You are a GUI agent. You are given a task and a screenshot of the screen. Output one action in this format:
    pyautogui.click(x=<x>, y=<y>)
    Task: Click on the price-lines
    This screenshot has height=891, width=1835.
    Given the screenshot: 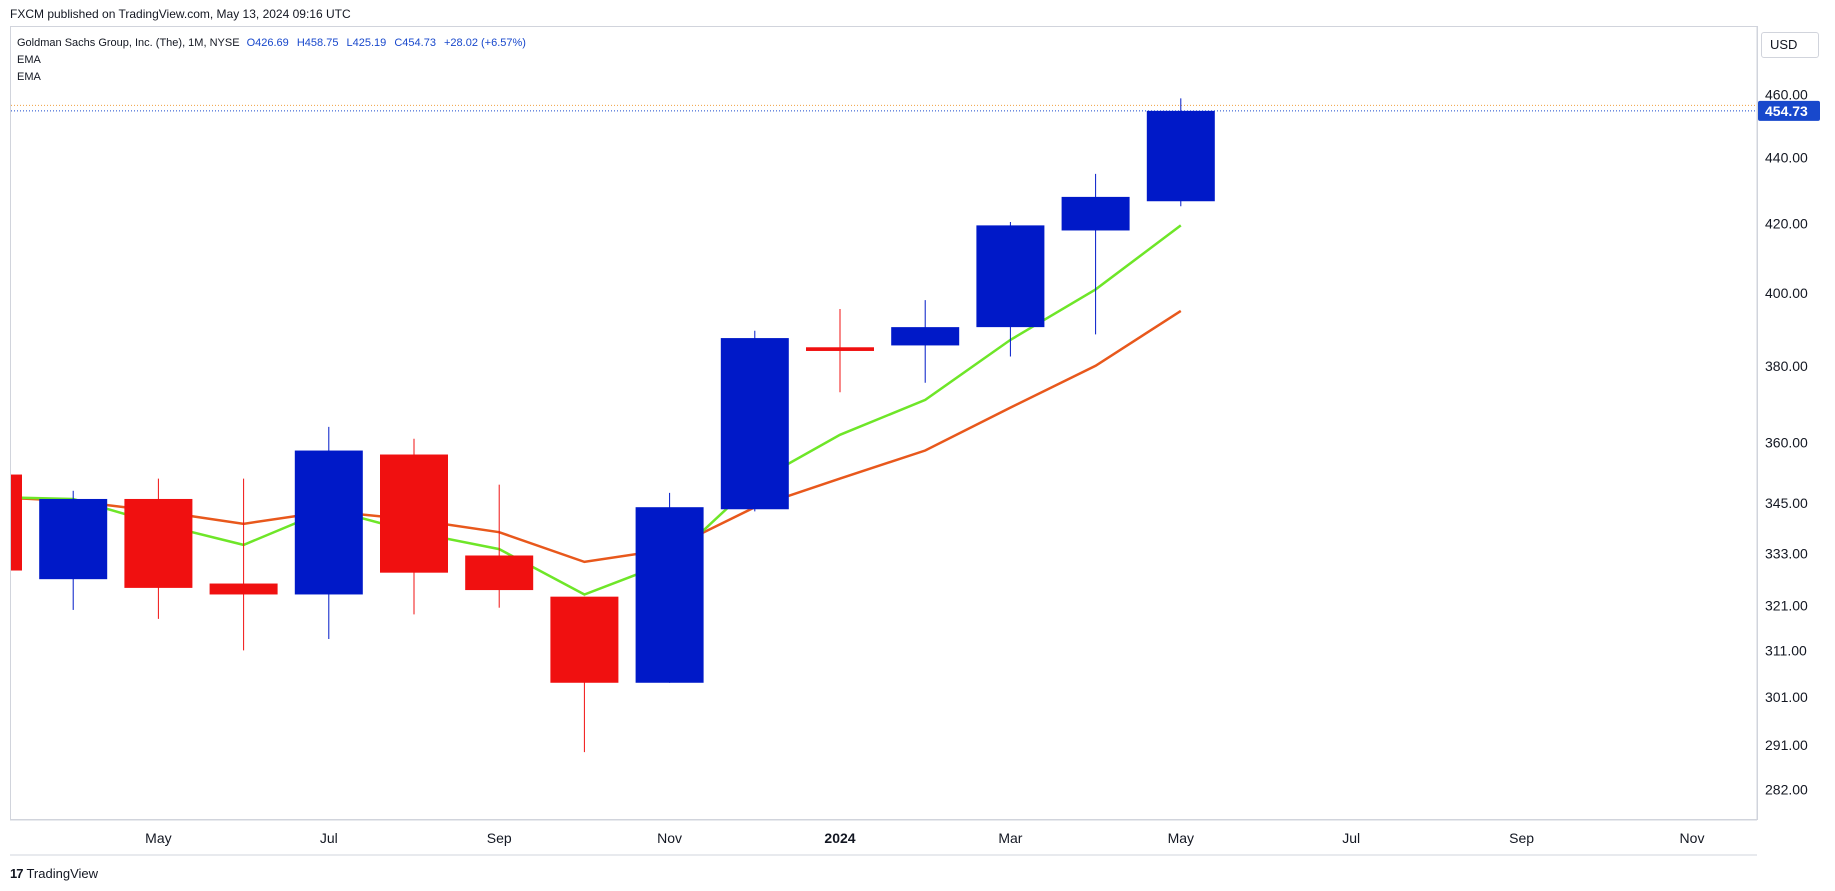 What is the action you would take?
    pyautogui.click(x=883, y=108)
    